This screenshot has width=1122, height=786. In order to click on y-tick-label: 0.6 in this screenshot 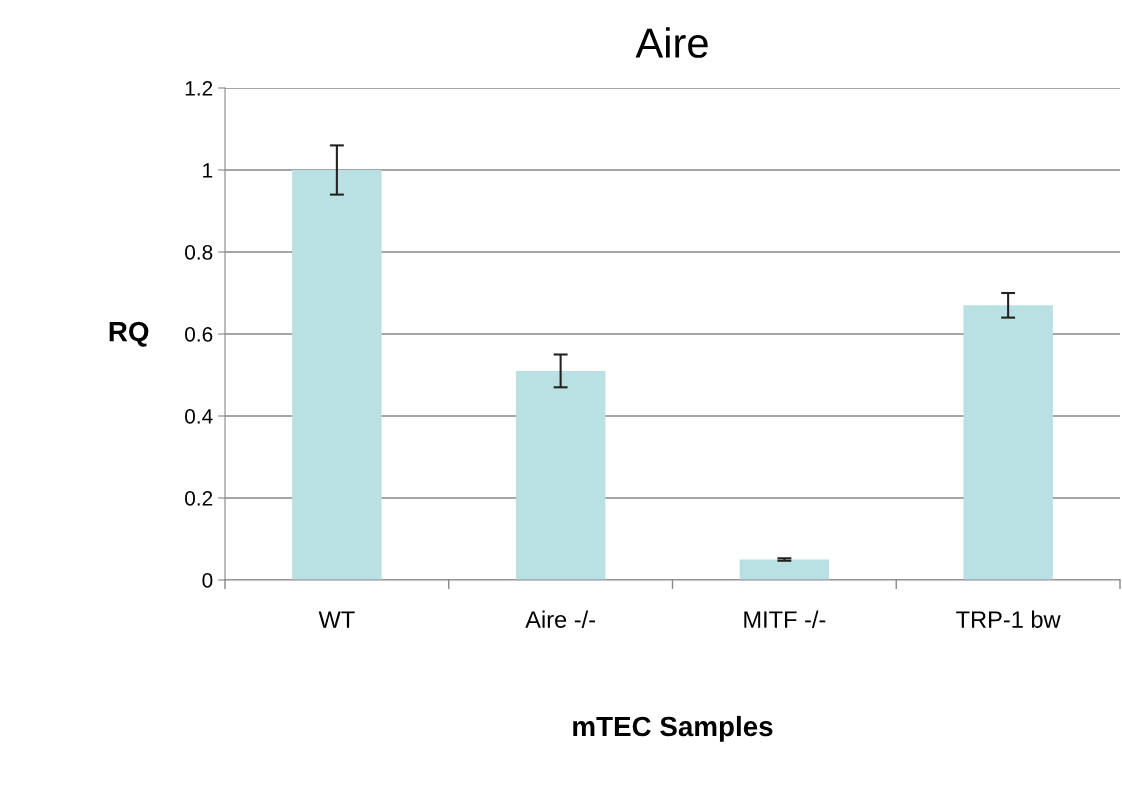, I will do `click(199, 334)`.